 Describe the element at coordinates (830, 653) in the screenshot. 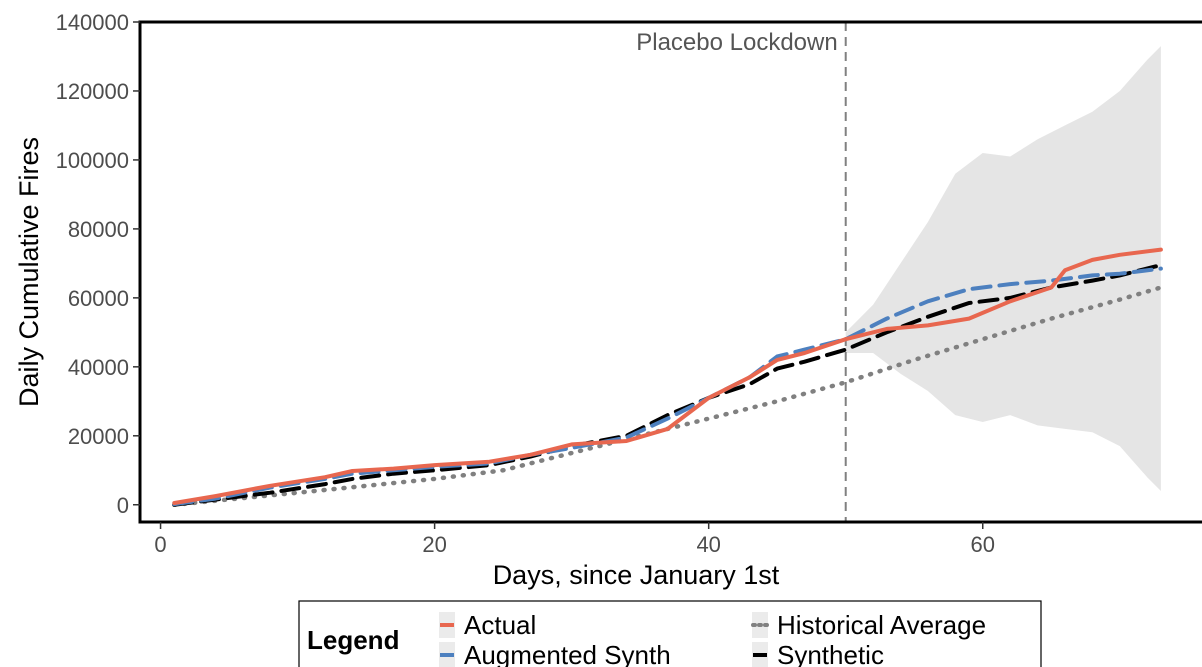

I see `legend-label: Synthetic` at that location.